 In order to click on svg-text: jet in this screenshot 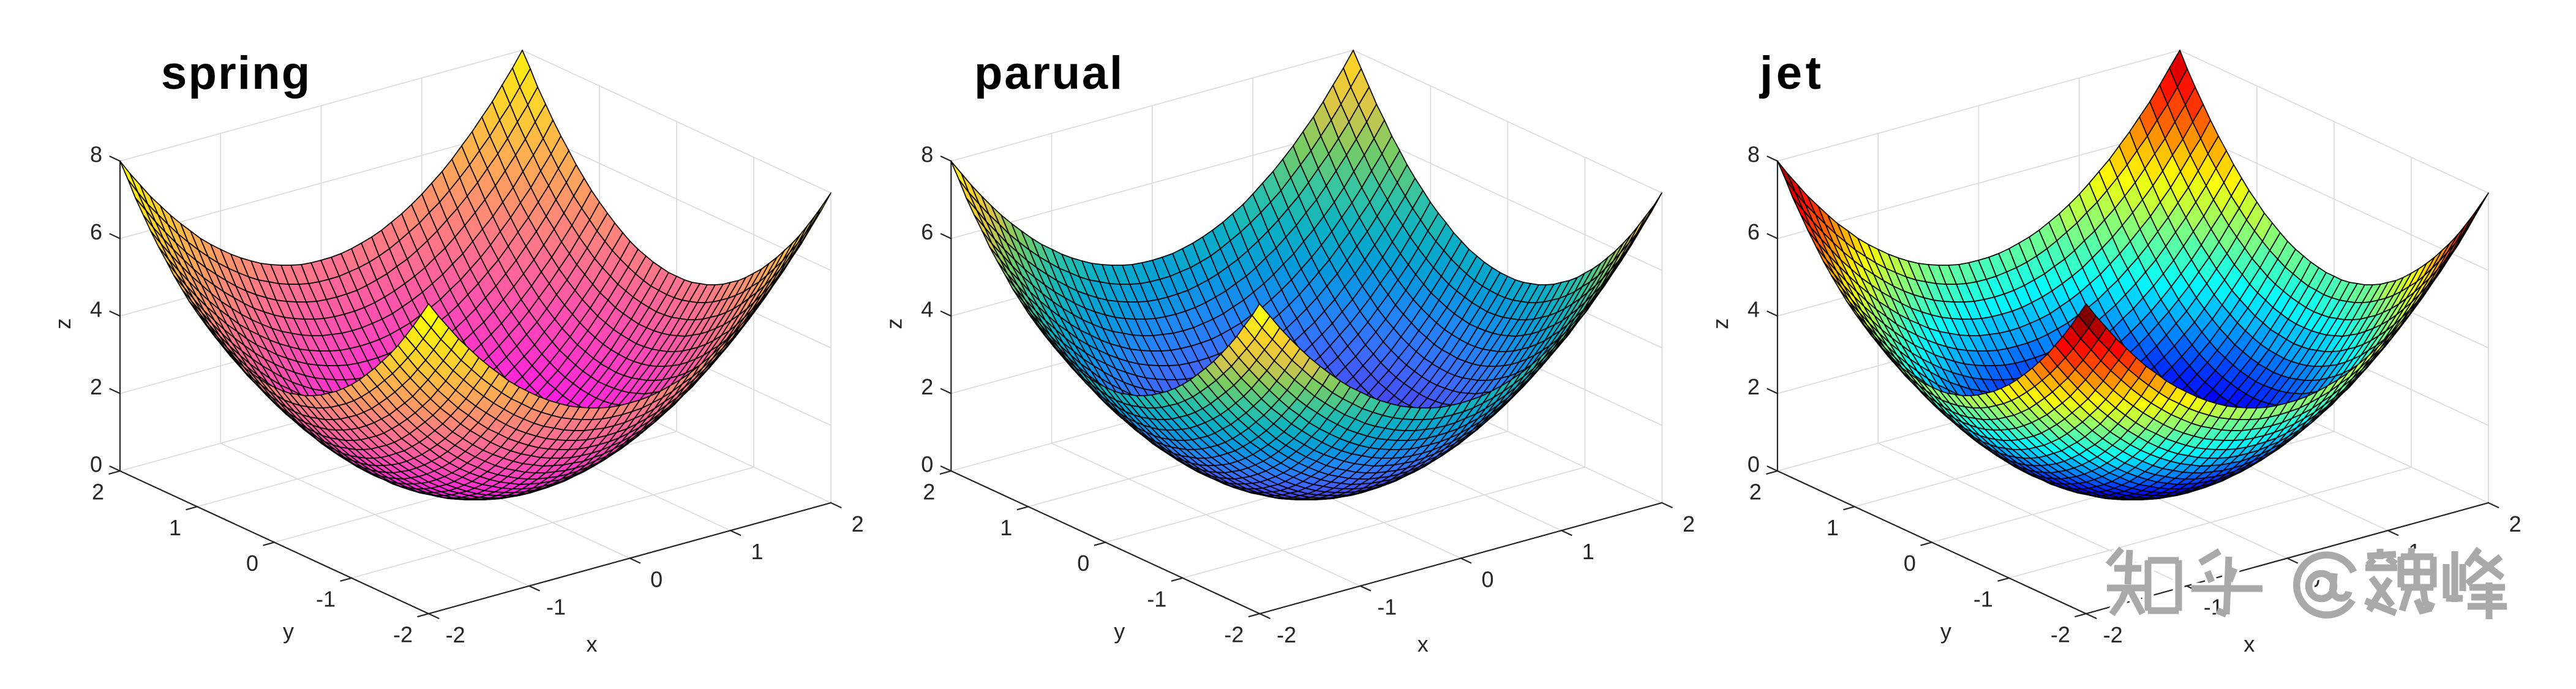, I will do `click(1792, 73)`.